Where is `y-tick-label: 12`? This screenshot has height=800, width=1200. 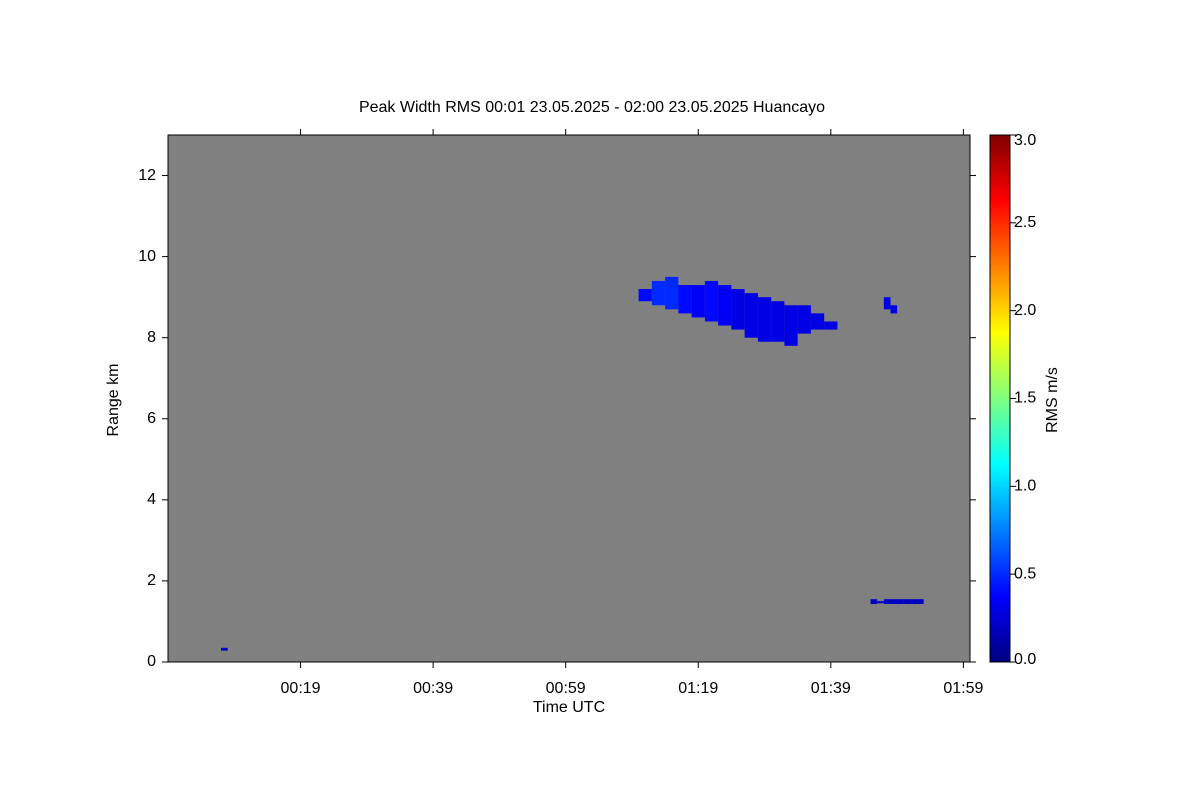
y-tick-label: 12 is located at coordinates (147, 175).